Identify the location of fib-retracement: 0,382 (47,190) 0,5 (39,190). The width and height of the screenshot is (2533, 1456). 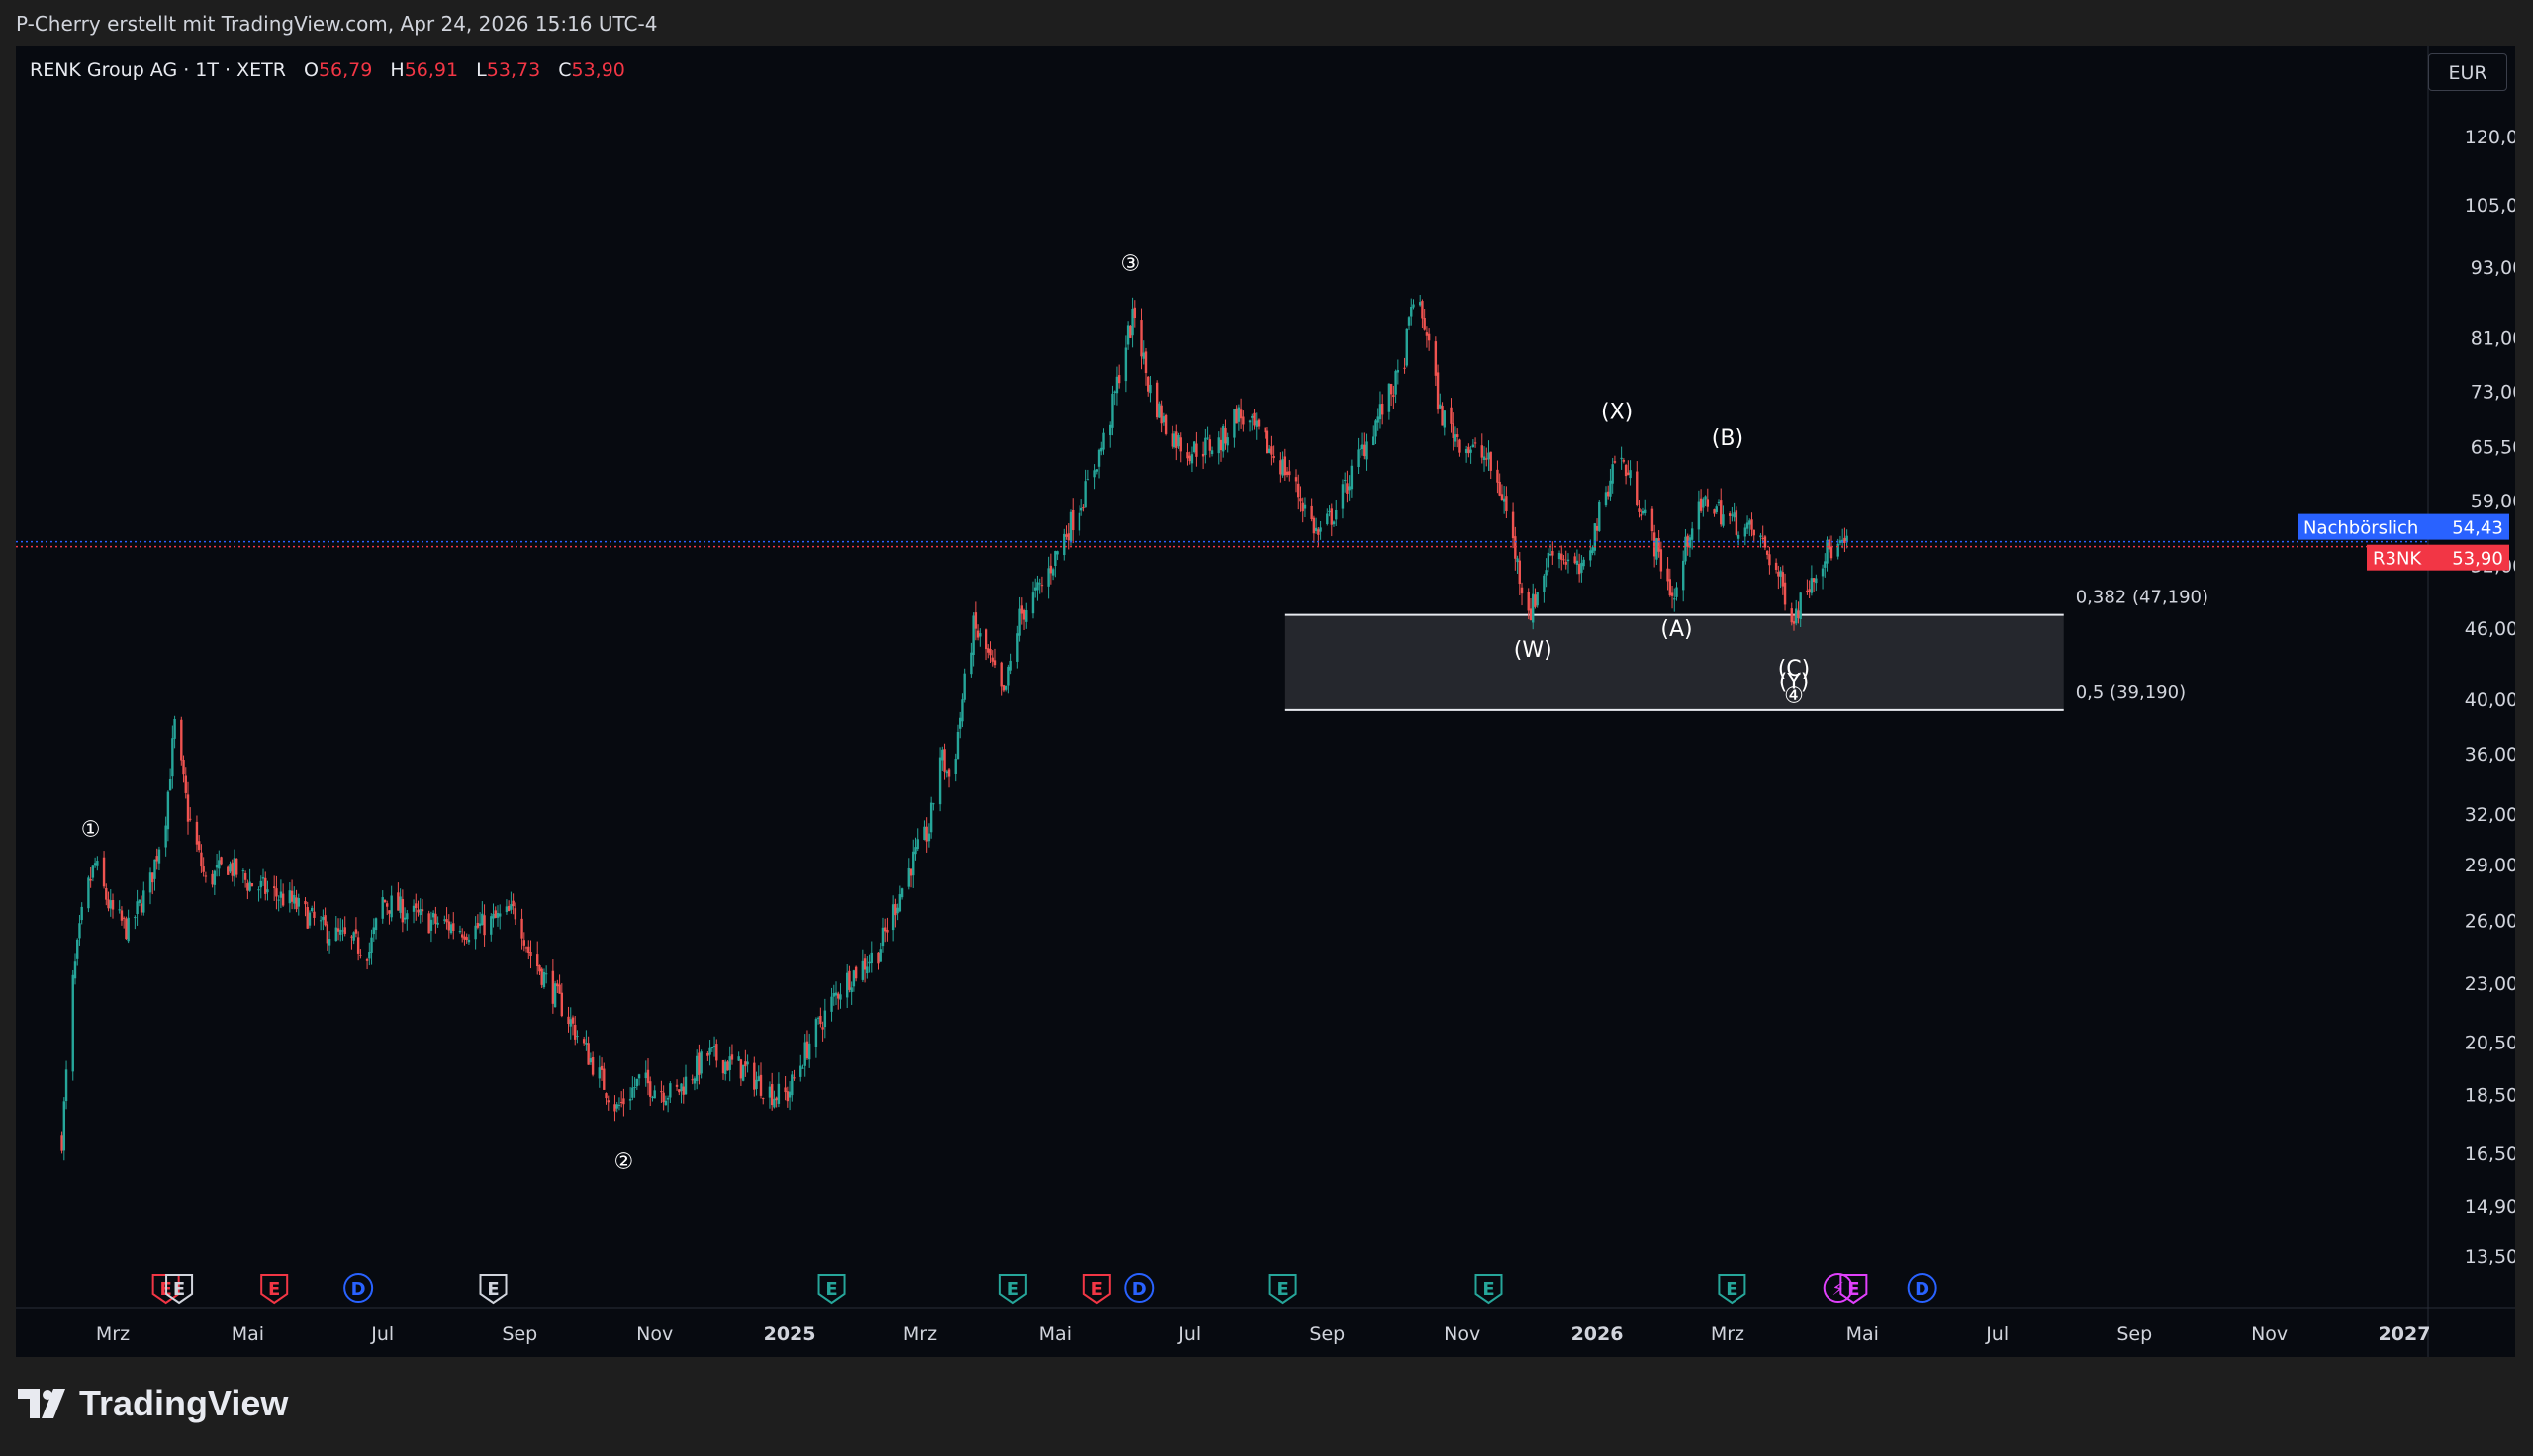
(1746, 649).